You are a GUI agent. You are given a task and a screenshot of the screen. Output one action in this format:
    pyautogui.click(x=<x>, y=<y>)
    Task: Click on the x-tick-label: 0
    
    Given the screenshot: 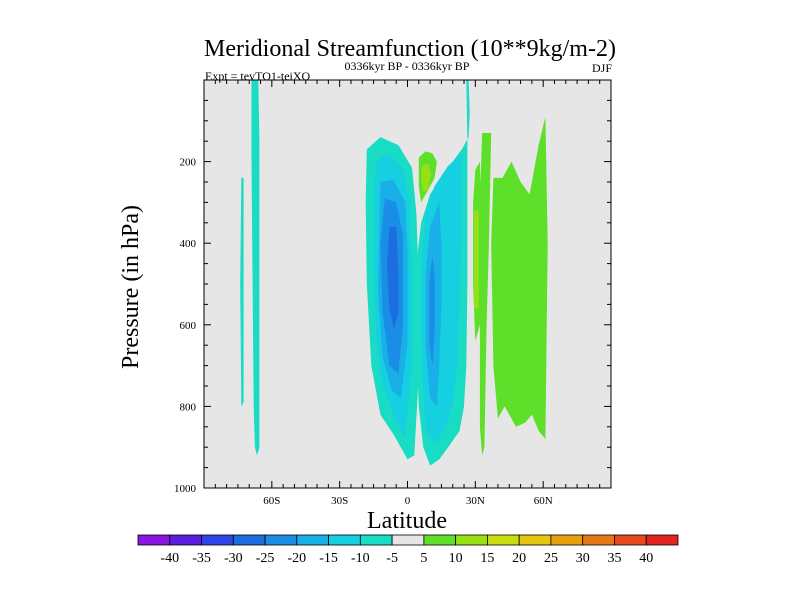 What is the action you would take?
    pyautogui.click(x=408, y=501)
    